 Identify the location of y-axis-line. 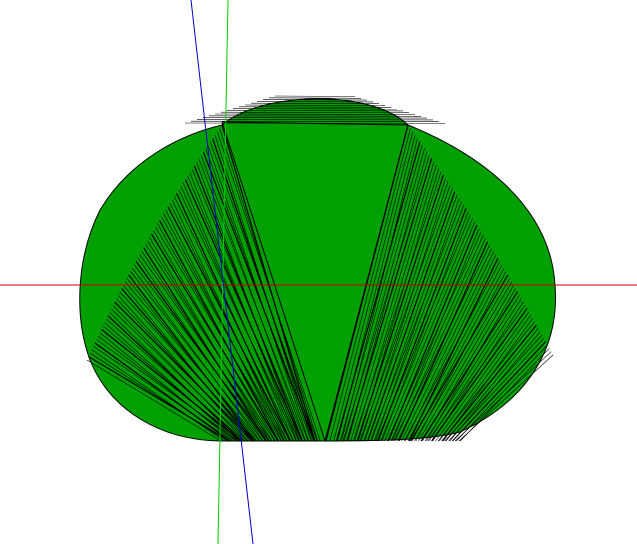
(223, 272).